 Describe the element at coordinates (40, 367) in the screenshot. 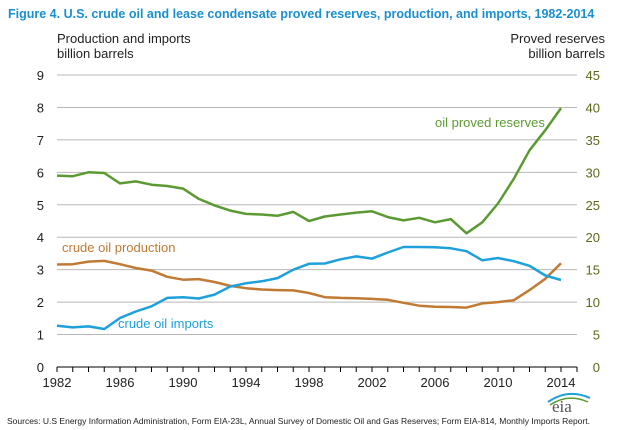

I see `left-tick-label: 0` at that location.